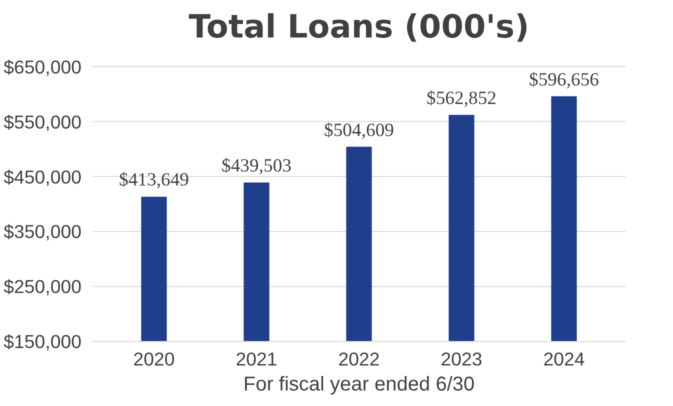 The width and height of the screenshot is (673, 406). Describe the element at coordinates (359, 27) in the screenshot. I see `chart-title: Total Loans (000's)` at that location.